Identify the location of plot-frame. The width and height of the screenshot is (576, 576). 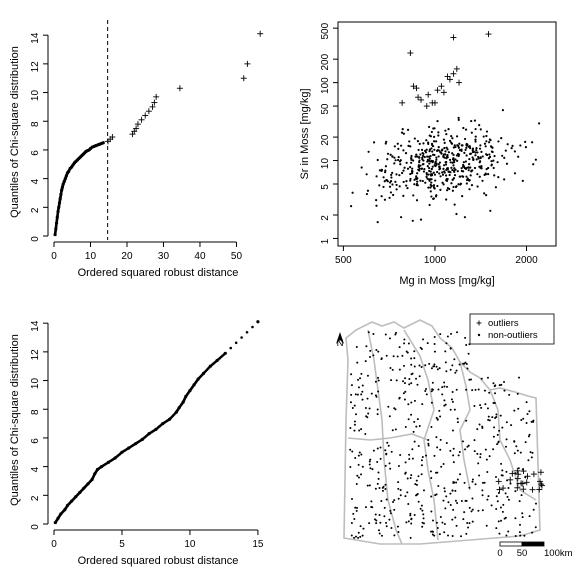
(447, 134).